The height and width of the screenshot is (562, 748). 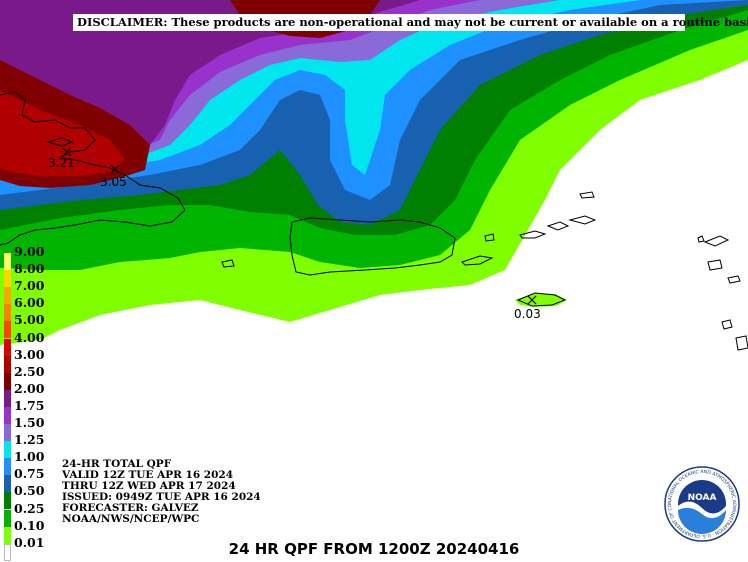 What do you see at coordinates (727, 324) in the screenshot?
I see `coastline-st-kitts` at bounding box center [727, 324].